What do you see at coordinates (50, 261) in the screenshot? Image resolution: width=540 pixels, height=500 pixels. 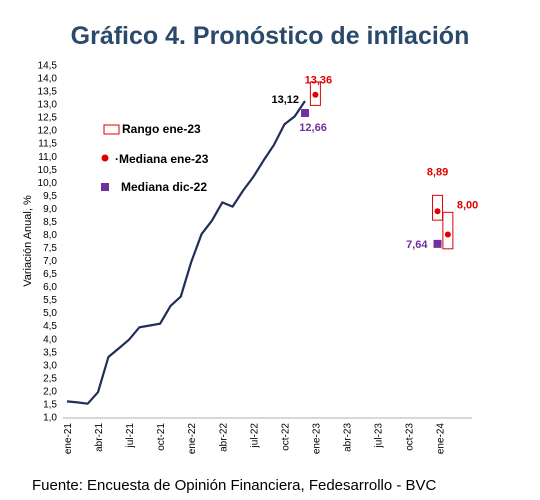 I see `y-tick-label: 7,0` at bounding box center [50, 261].